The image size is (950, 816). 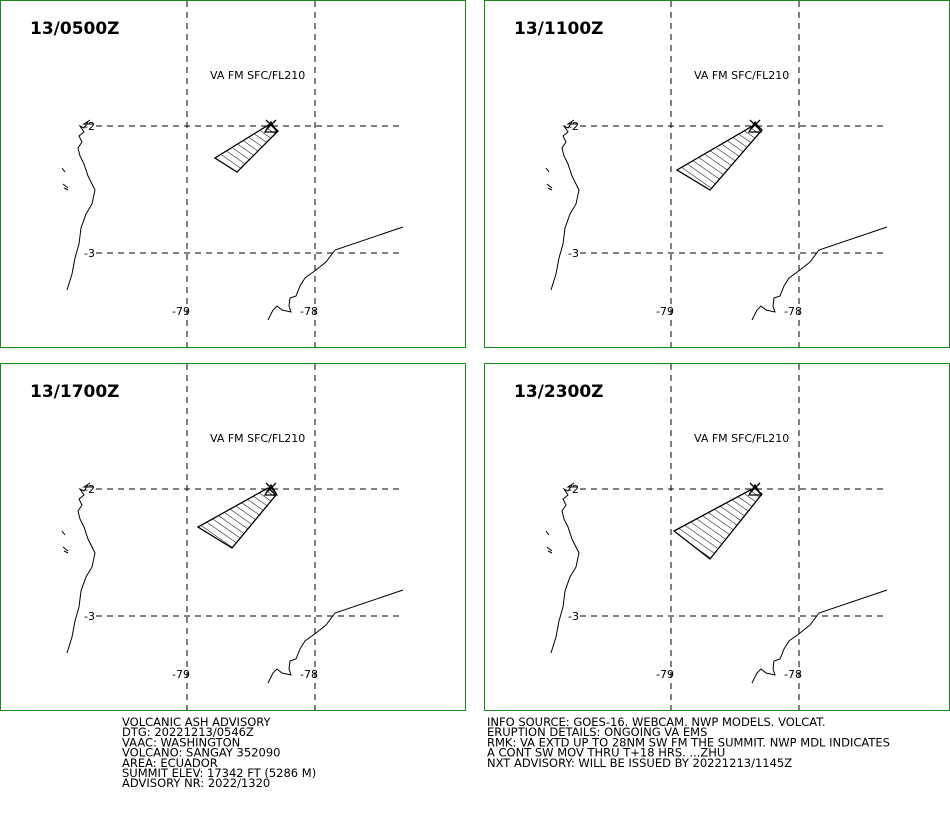 I want to click on advisory-line: VOLCANO: SANGAY 352090, so click(x=201, y=753).